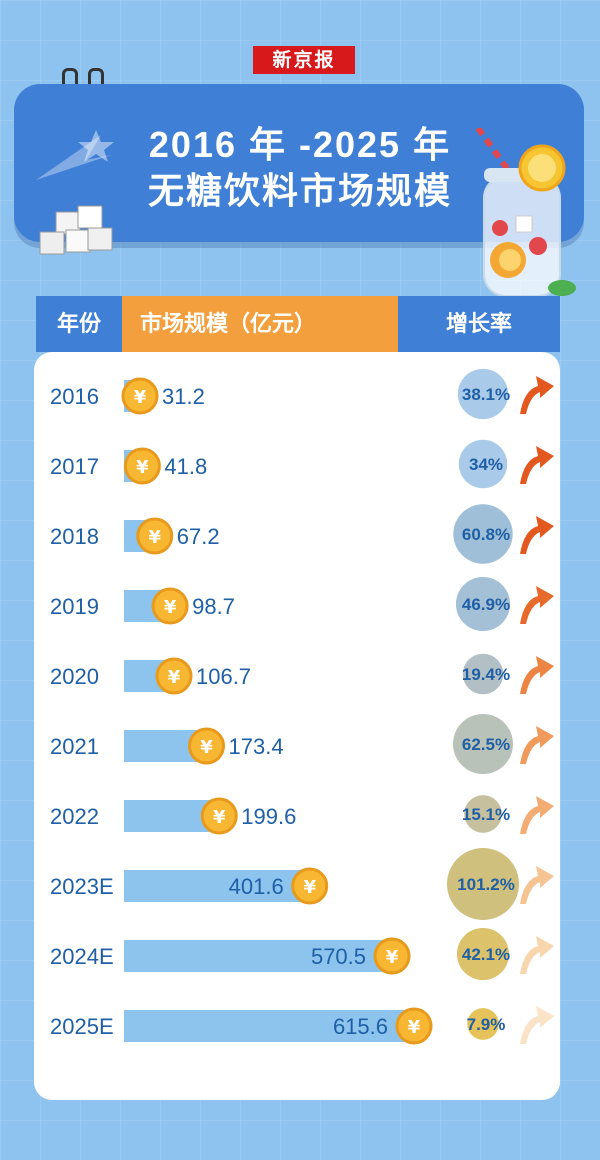  Describe the element at coordinates (74, 396) in the screenshot. I see `year-label: 2016` at that location.